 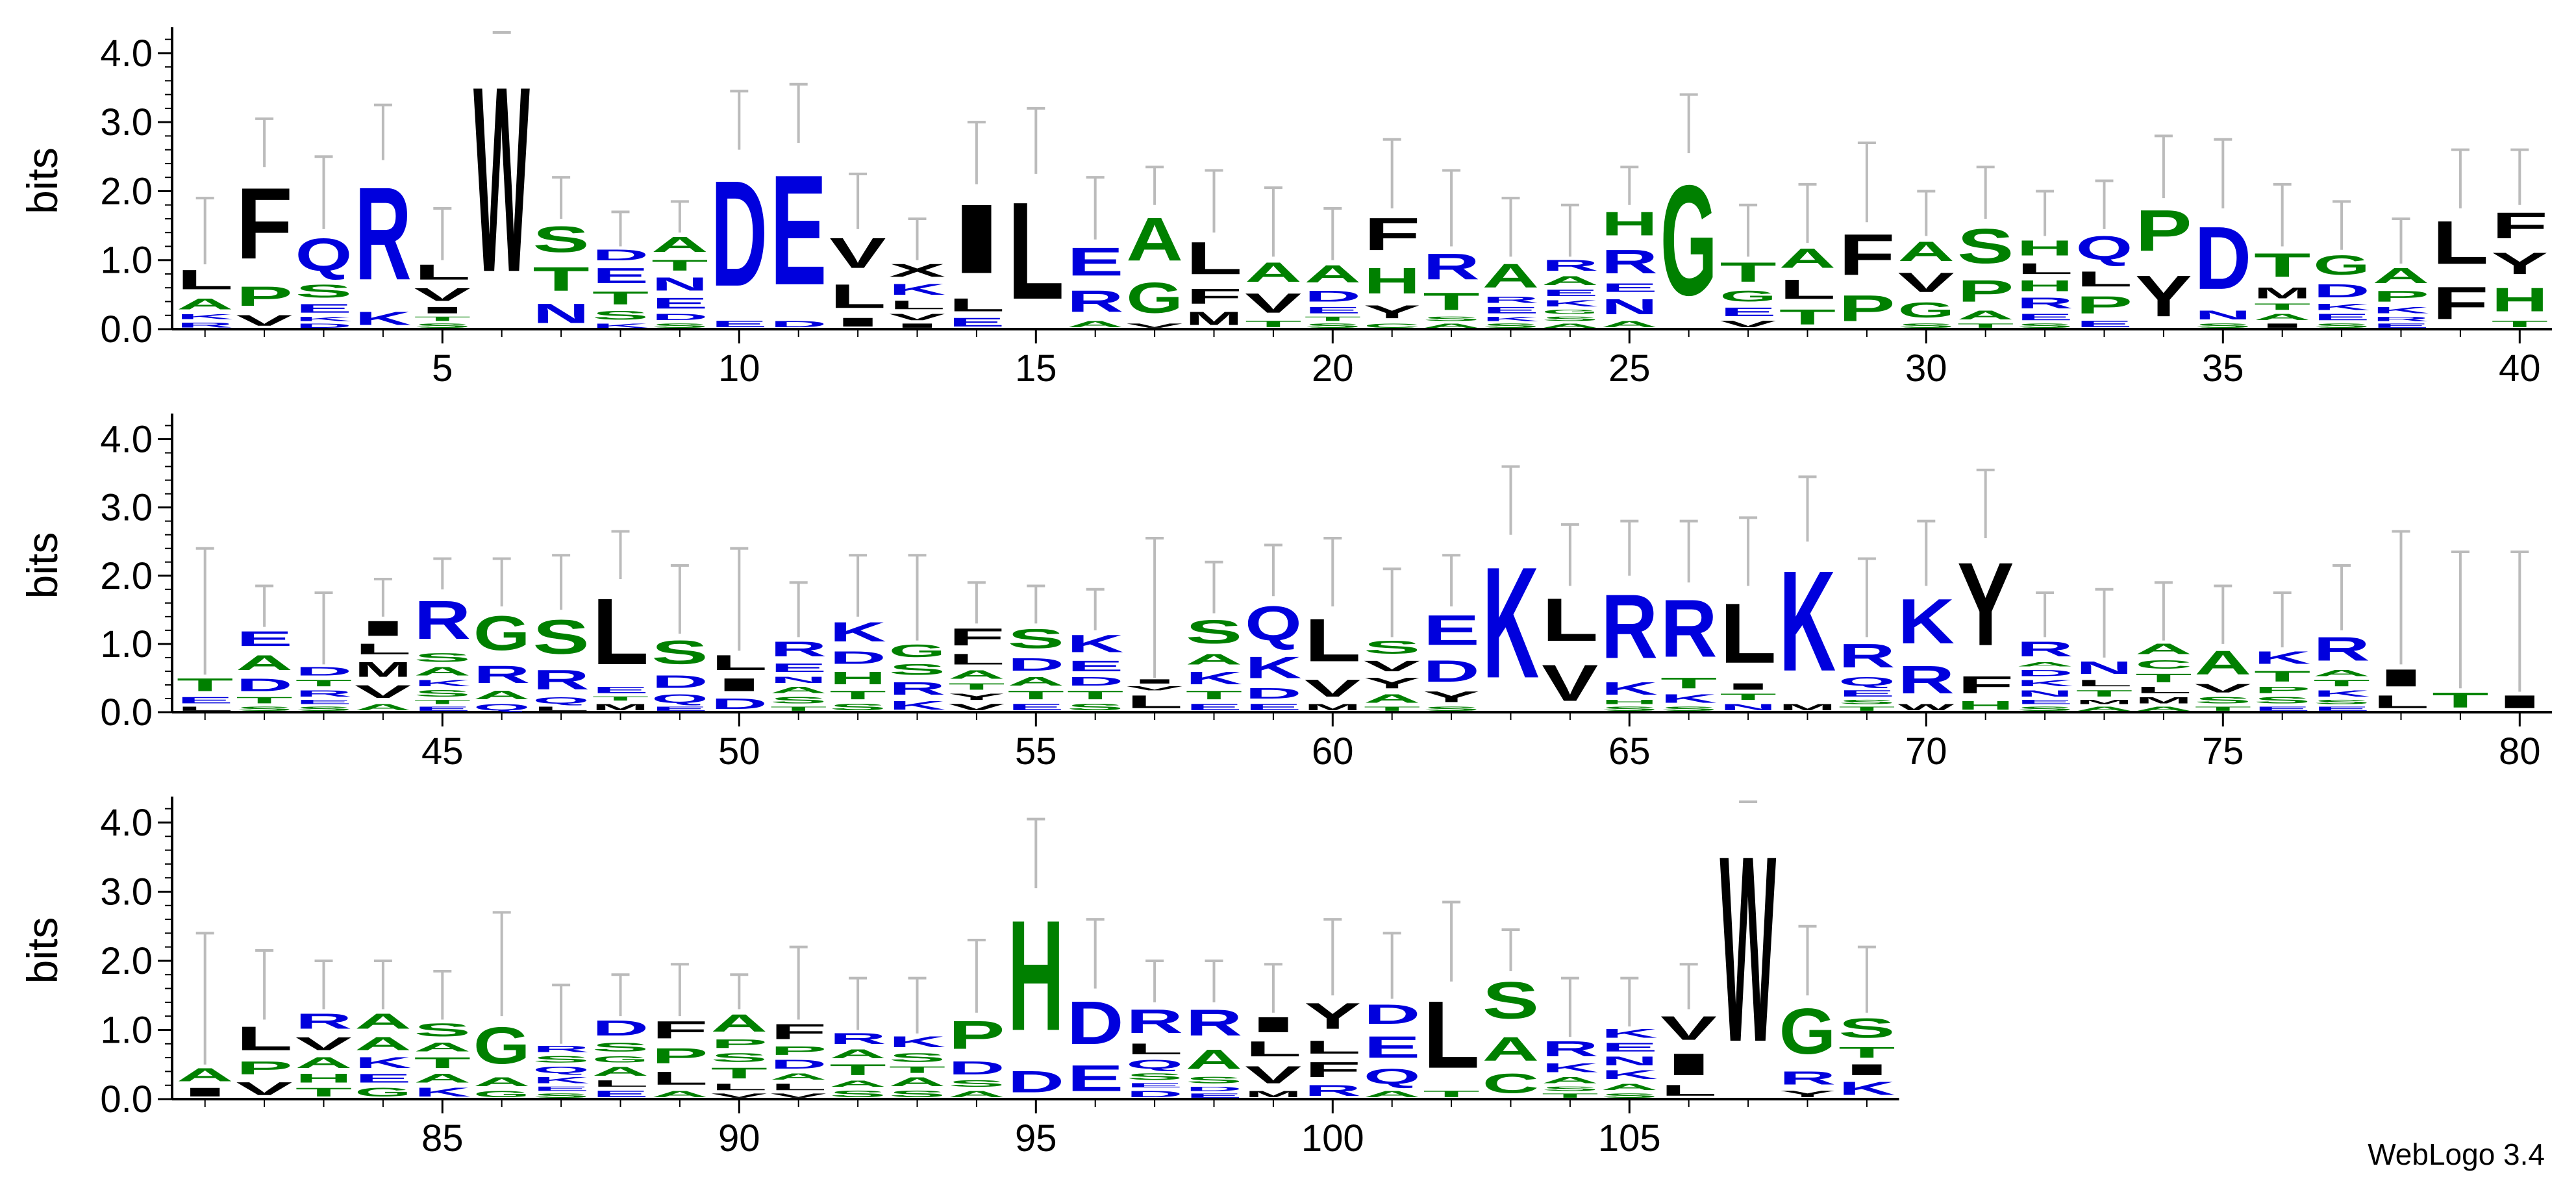 I want to click on position-10-stack: ED, so click(x=739, y=209).